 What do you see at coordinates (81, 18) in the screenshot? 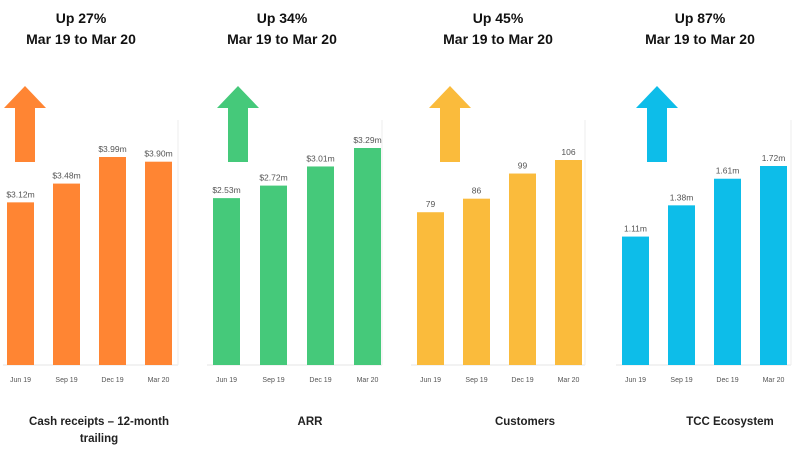
I see `headline-change: Up 27%` at bounding box center [81, 18].